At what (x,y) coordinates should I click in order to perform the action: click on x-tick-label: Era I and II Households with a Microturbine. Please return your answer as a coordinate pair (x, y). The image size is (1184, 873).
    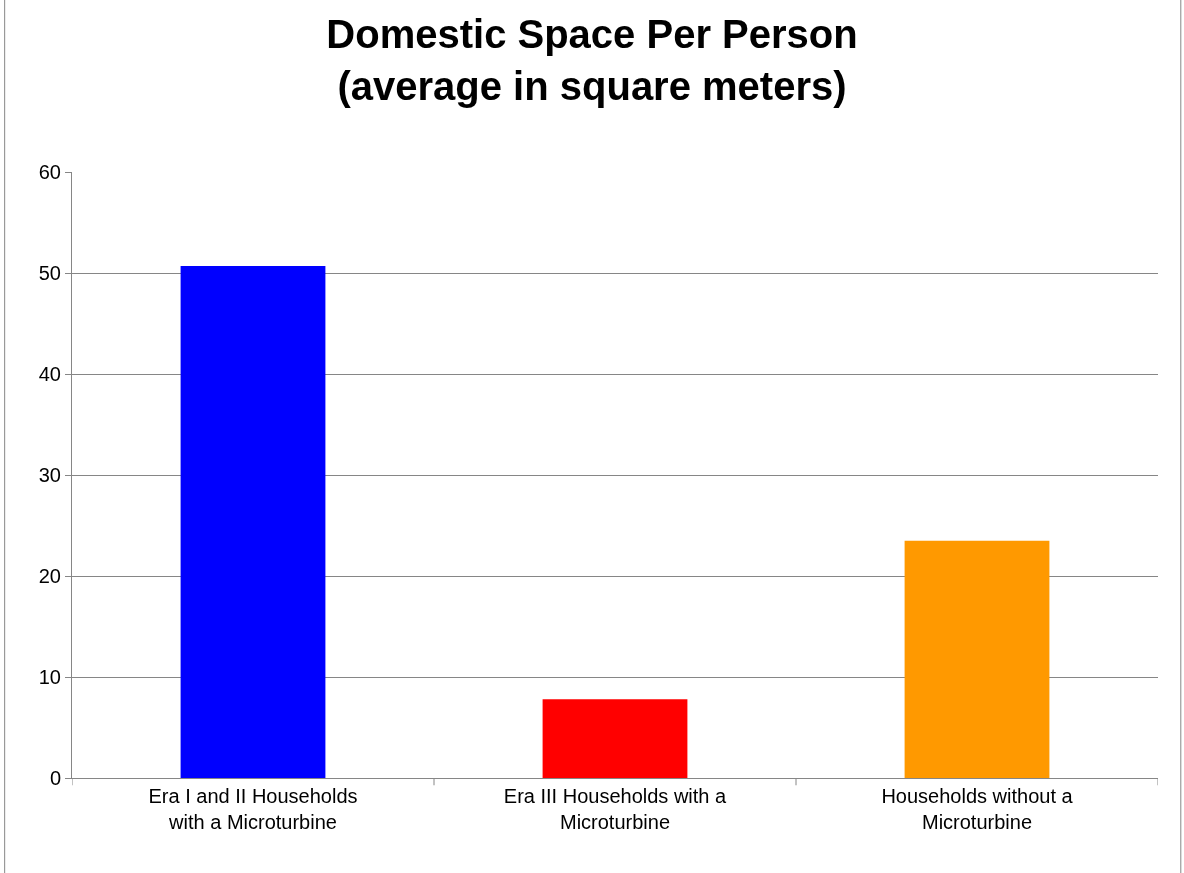
    Looking at the image, I should click on (253, 809).